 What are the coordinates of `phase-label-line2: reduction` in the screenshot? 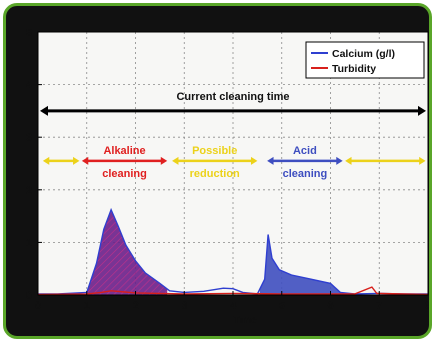 It's located at (215, 174).